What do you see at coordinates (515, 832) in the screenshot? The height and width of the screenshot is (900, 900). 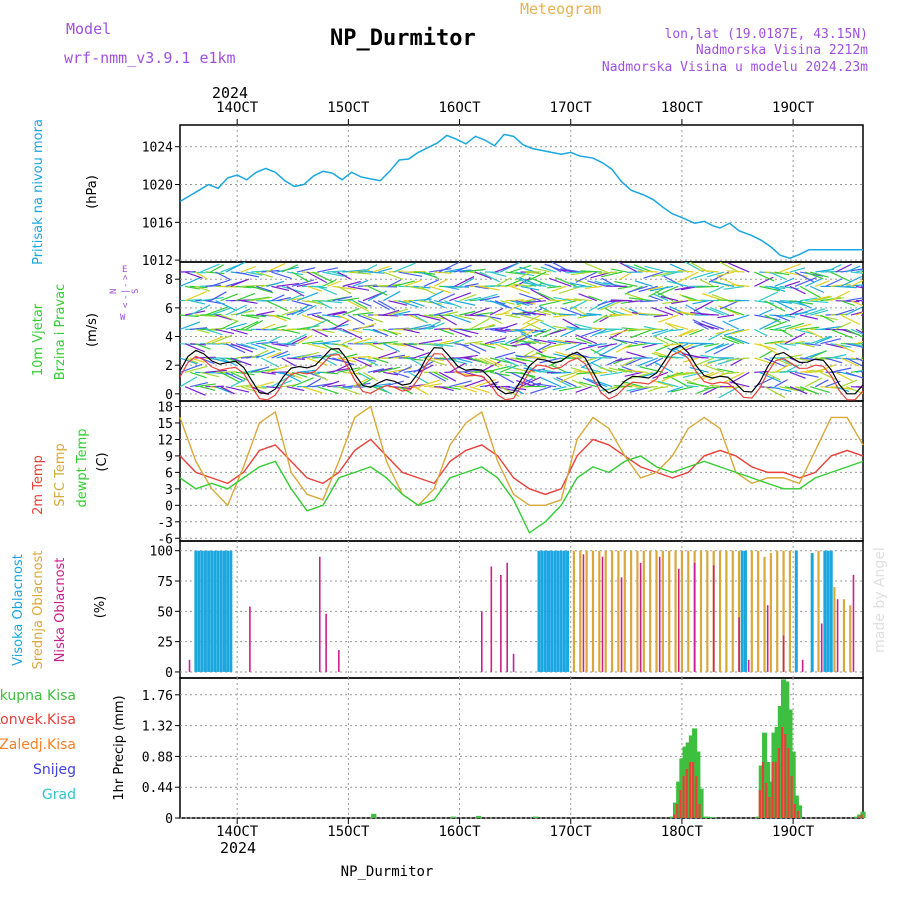 I see `bottom-date-ticks: 14OCT 15OCT 16OCT 17OCT 18OCT 19OCT` at bounding box center [515, 832].